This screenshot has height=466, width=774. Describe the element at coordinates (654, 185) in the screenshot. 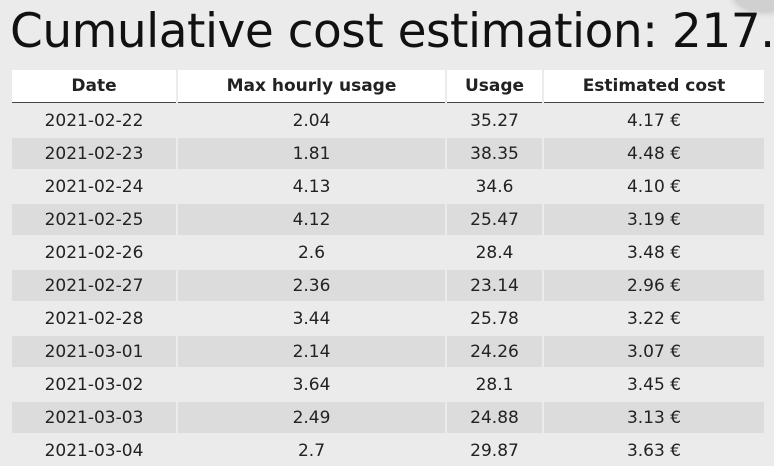

I see `table-cell: 4.10 €` at that location.